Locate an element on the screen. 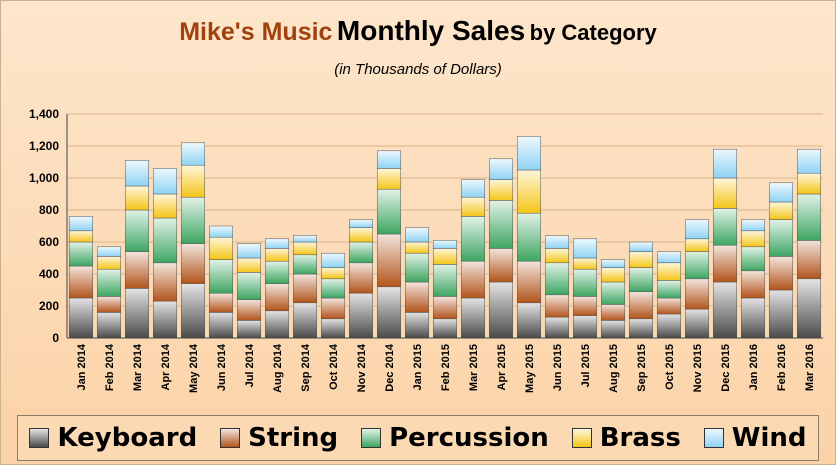 The image size is (836, 465). chart-title: Mike's Music Monthly Sales by Category is located at coordinates (418, 31).